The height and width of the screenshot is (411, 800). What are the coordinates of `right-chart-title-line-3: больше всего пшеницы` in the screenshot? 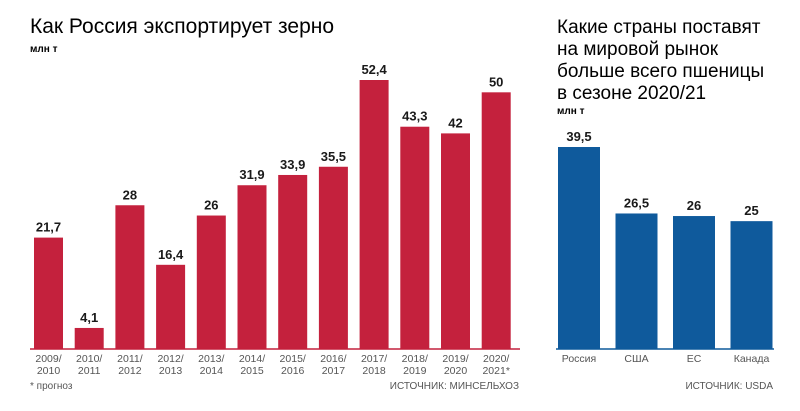 It's located at (660, 71).